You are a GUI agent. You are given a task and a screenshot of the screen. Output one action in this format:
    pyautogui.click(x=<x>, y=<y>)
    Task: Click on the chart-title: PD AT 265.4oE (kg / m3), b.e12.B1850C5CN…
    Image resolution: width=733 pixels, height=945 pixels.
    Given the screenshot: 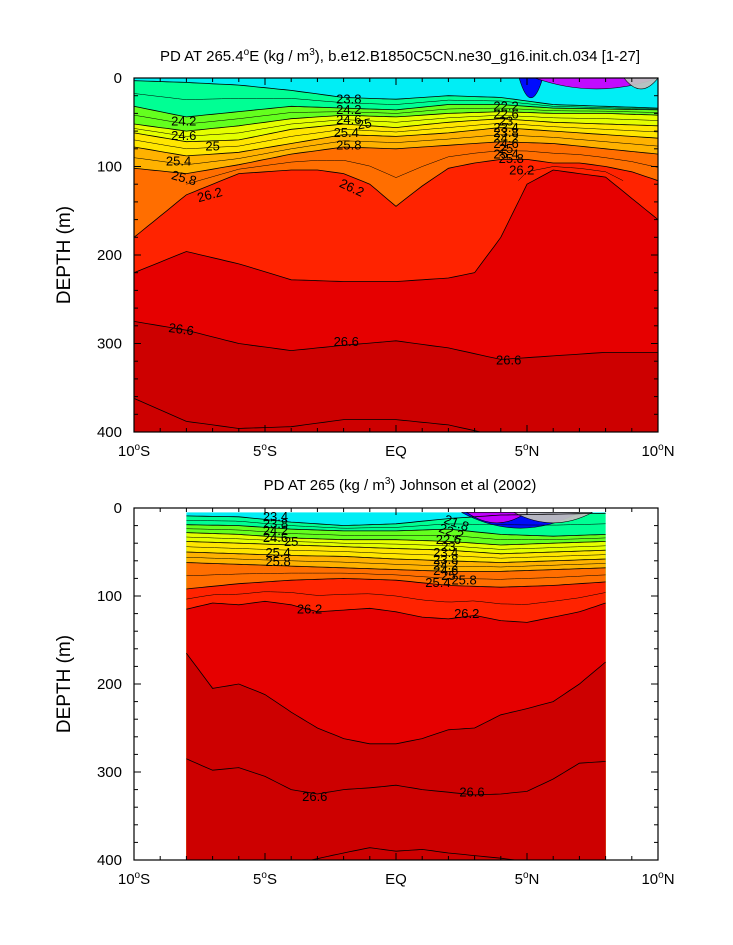 What is the action you would take?
    pyautogui.click(x=400, y=56)
    